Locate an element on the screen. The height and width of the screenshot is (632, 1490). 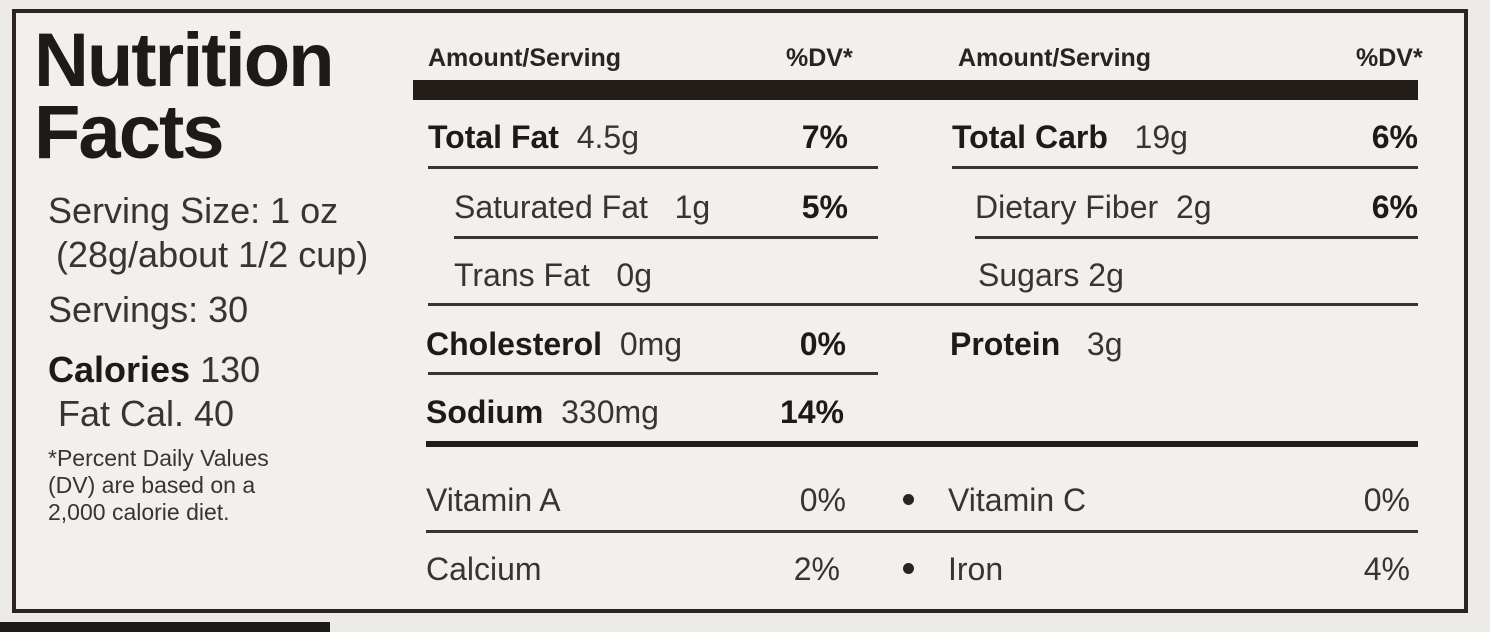
servings: Servings: 30 is located at coordinates (148, 309).